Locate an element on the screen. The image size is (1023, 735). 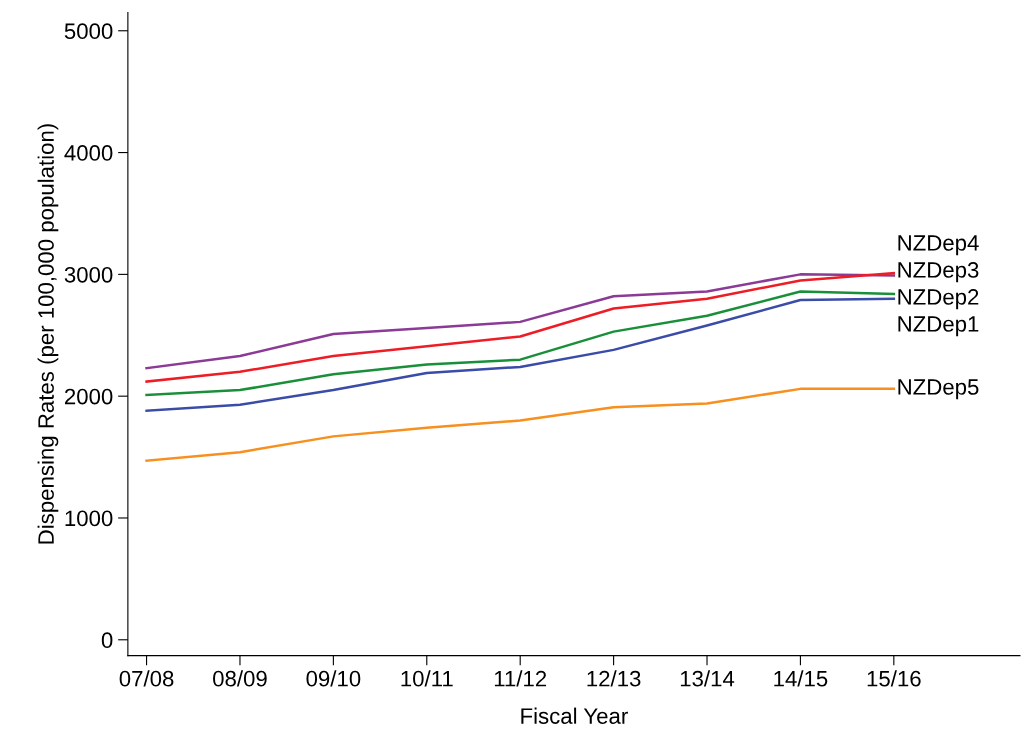
x-tick-label: 09/10 is located at coordinates (333, 678).